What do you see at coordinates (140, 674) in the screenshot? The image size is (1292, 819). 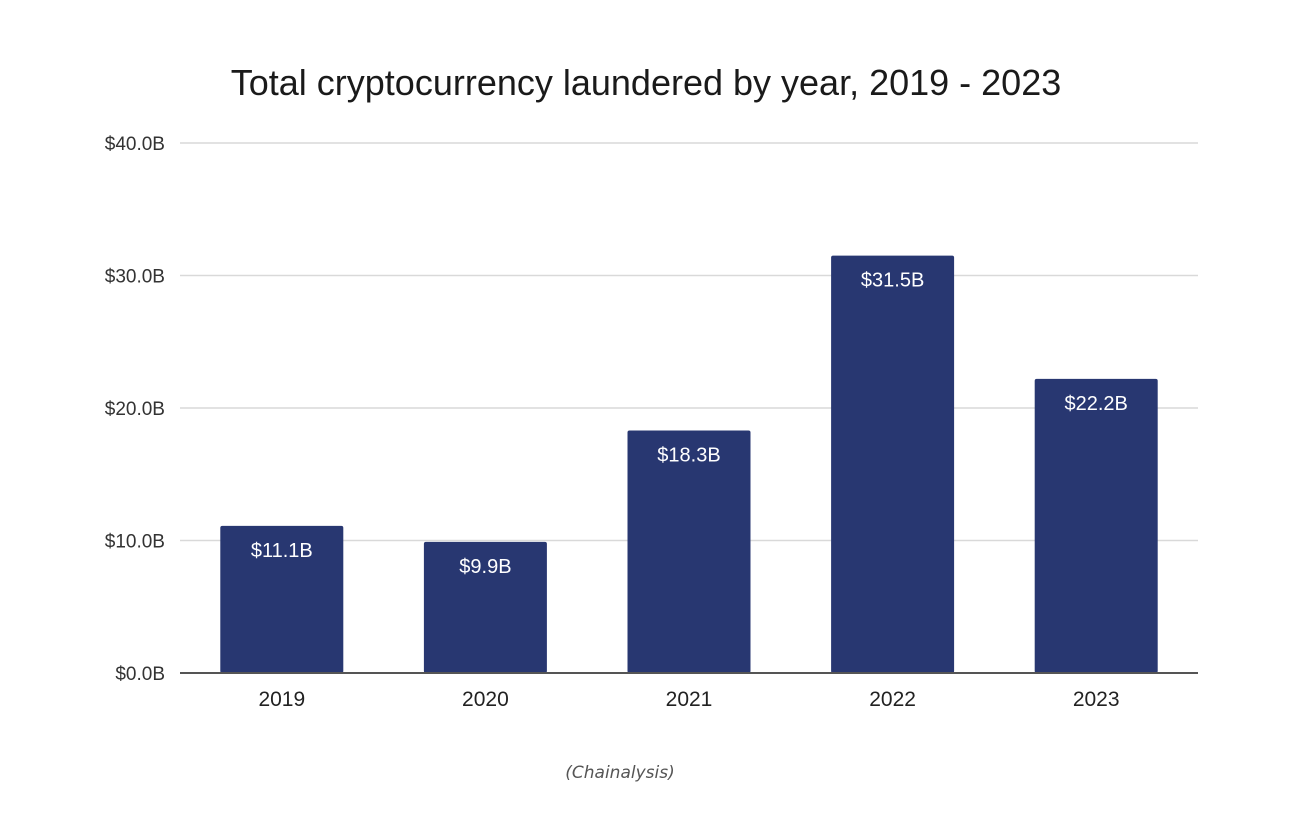 I see `y-tick-label: $0.0B` at bounding box center [140, 674].